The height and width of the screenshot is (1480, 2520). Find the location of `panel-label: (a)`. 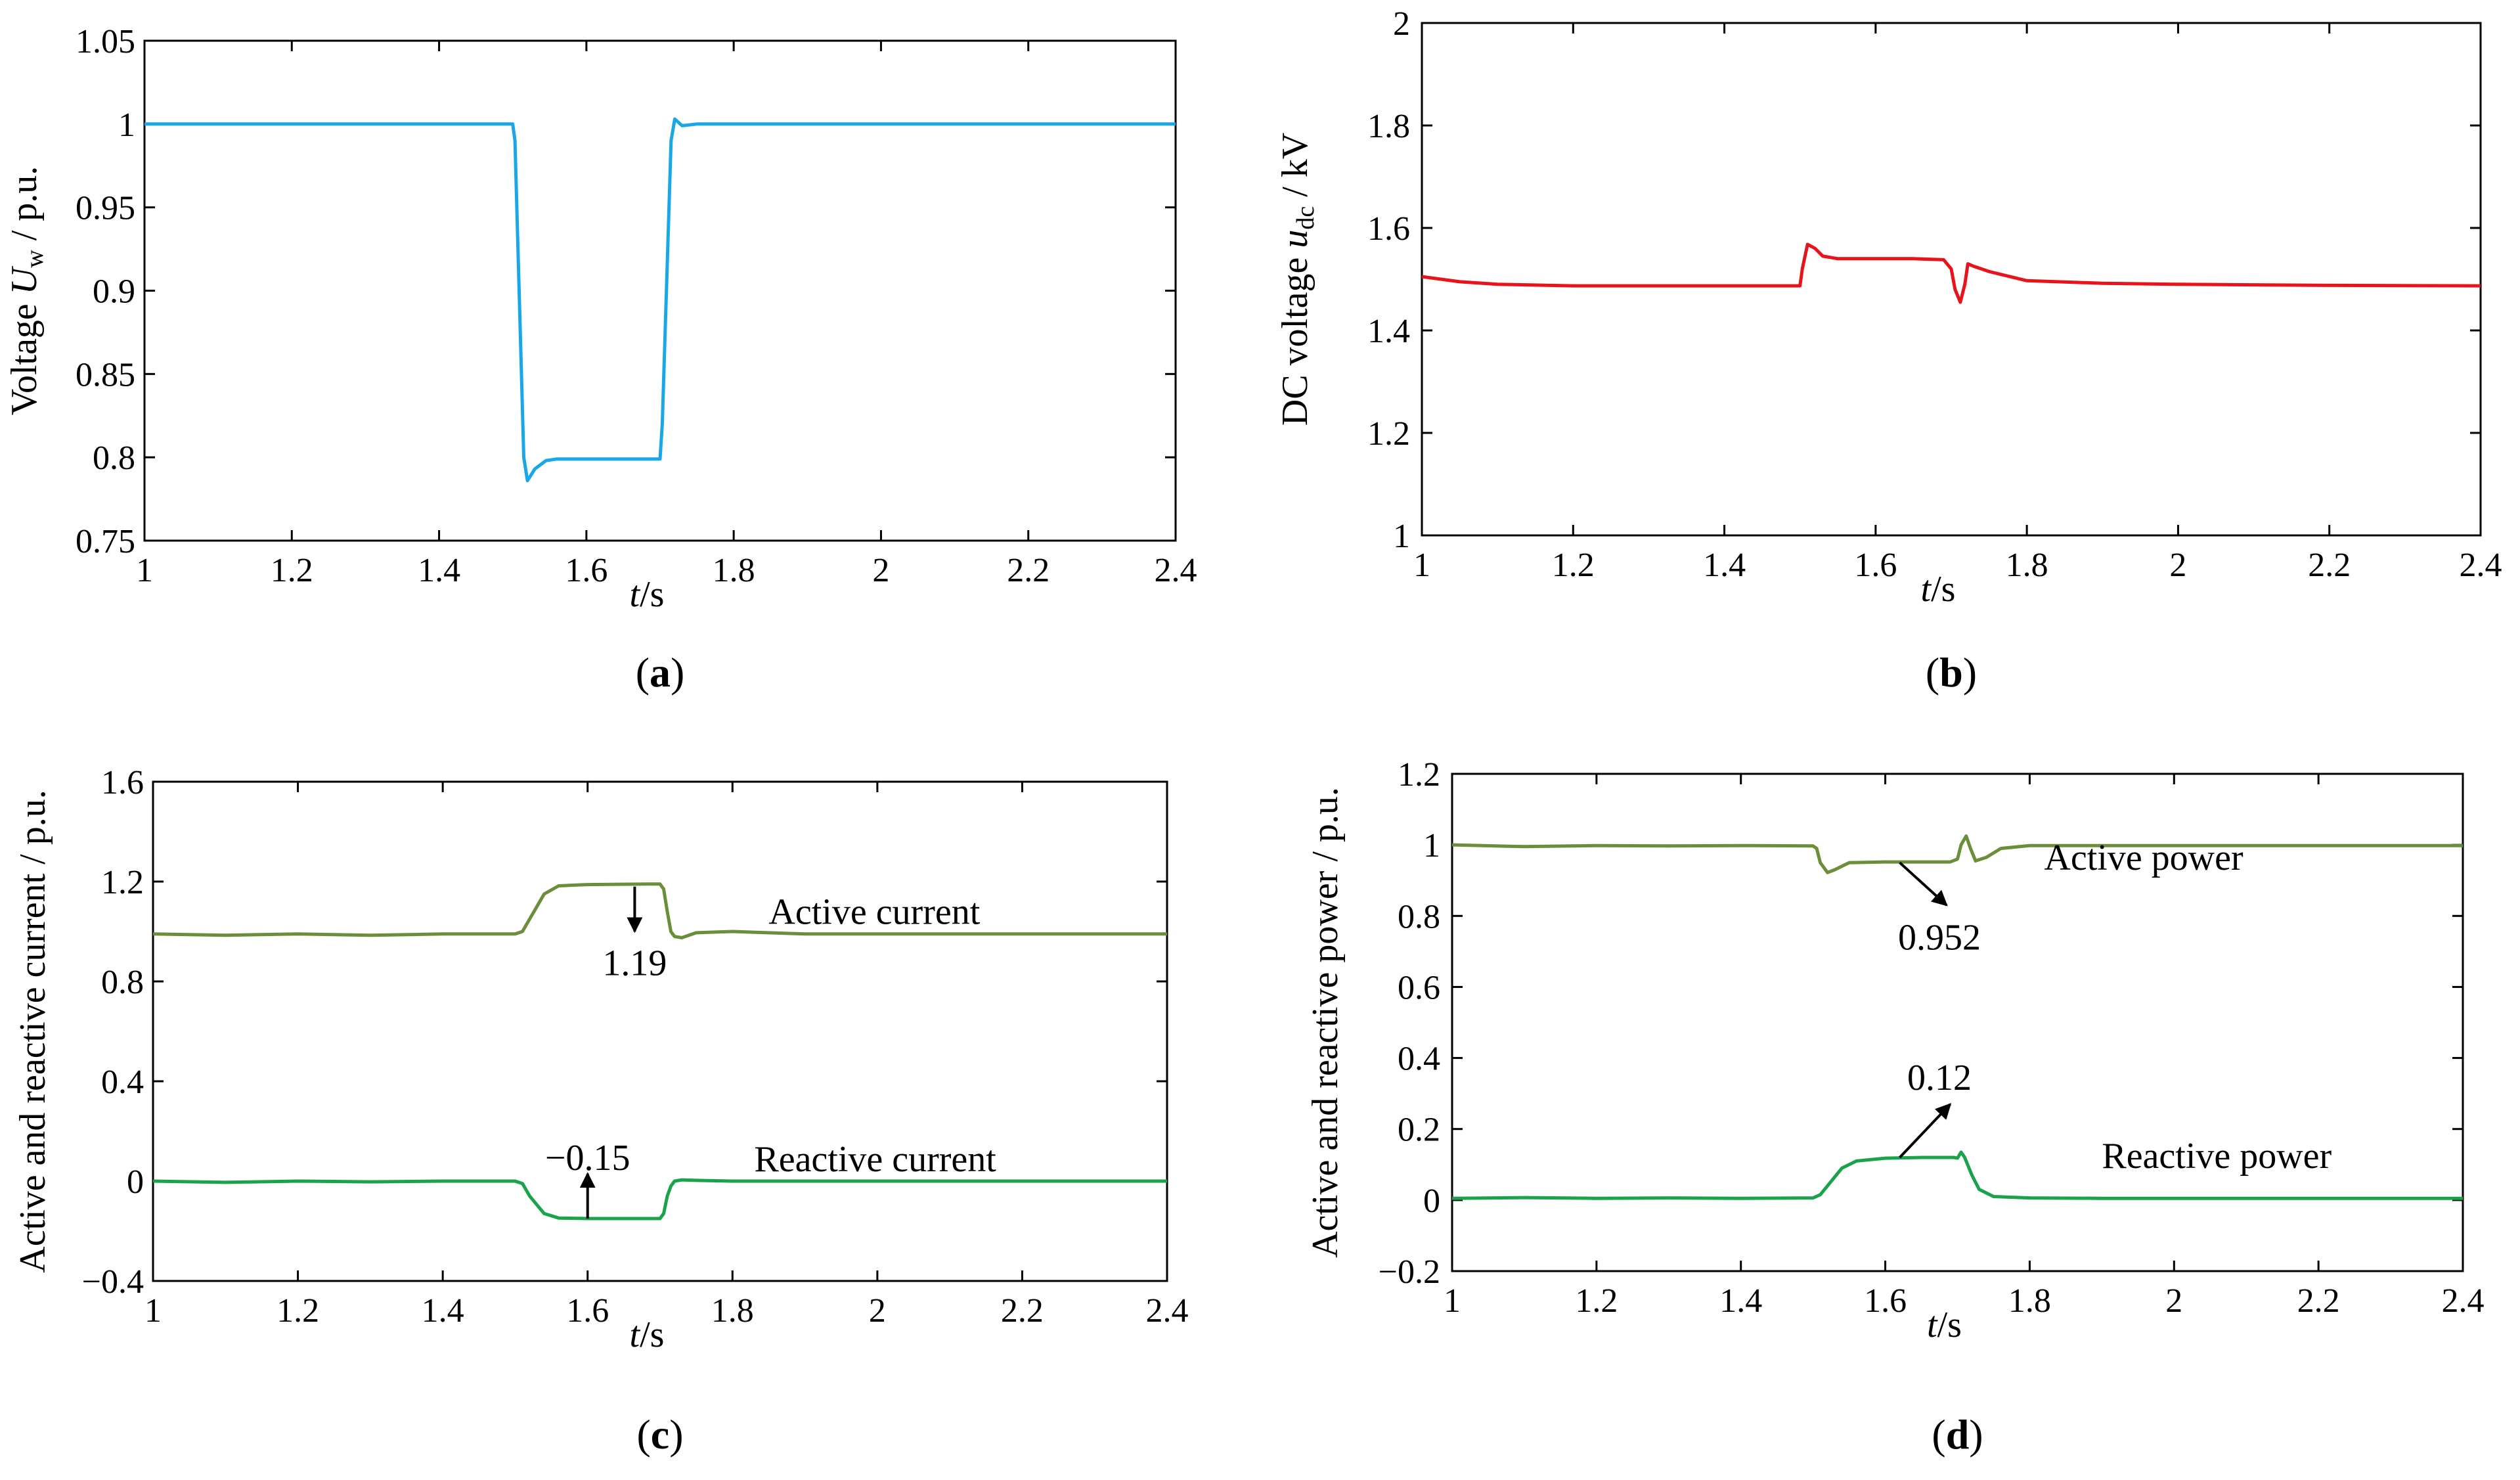

panel-label: (a) is located at coordinates (660, 672).